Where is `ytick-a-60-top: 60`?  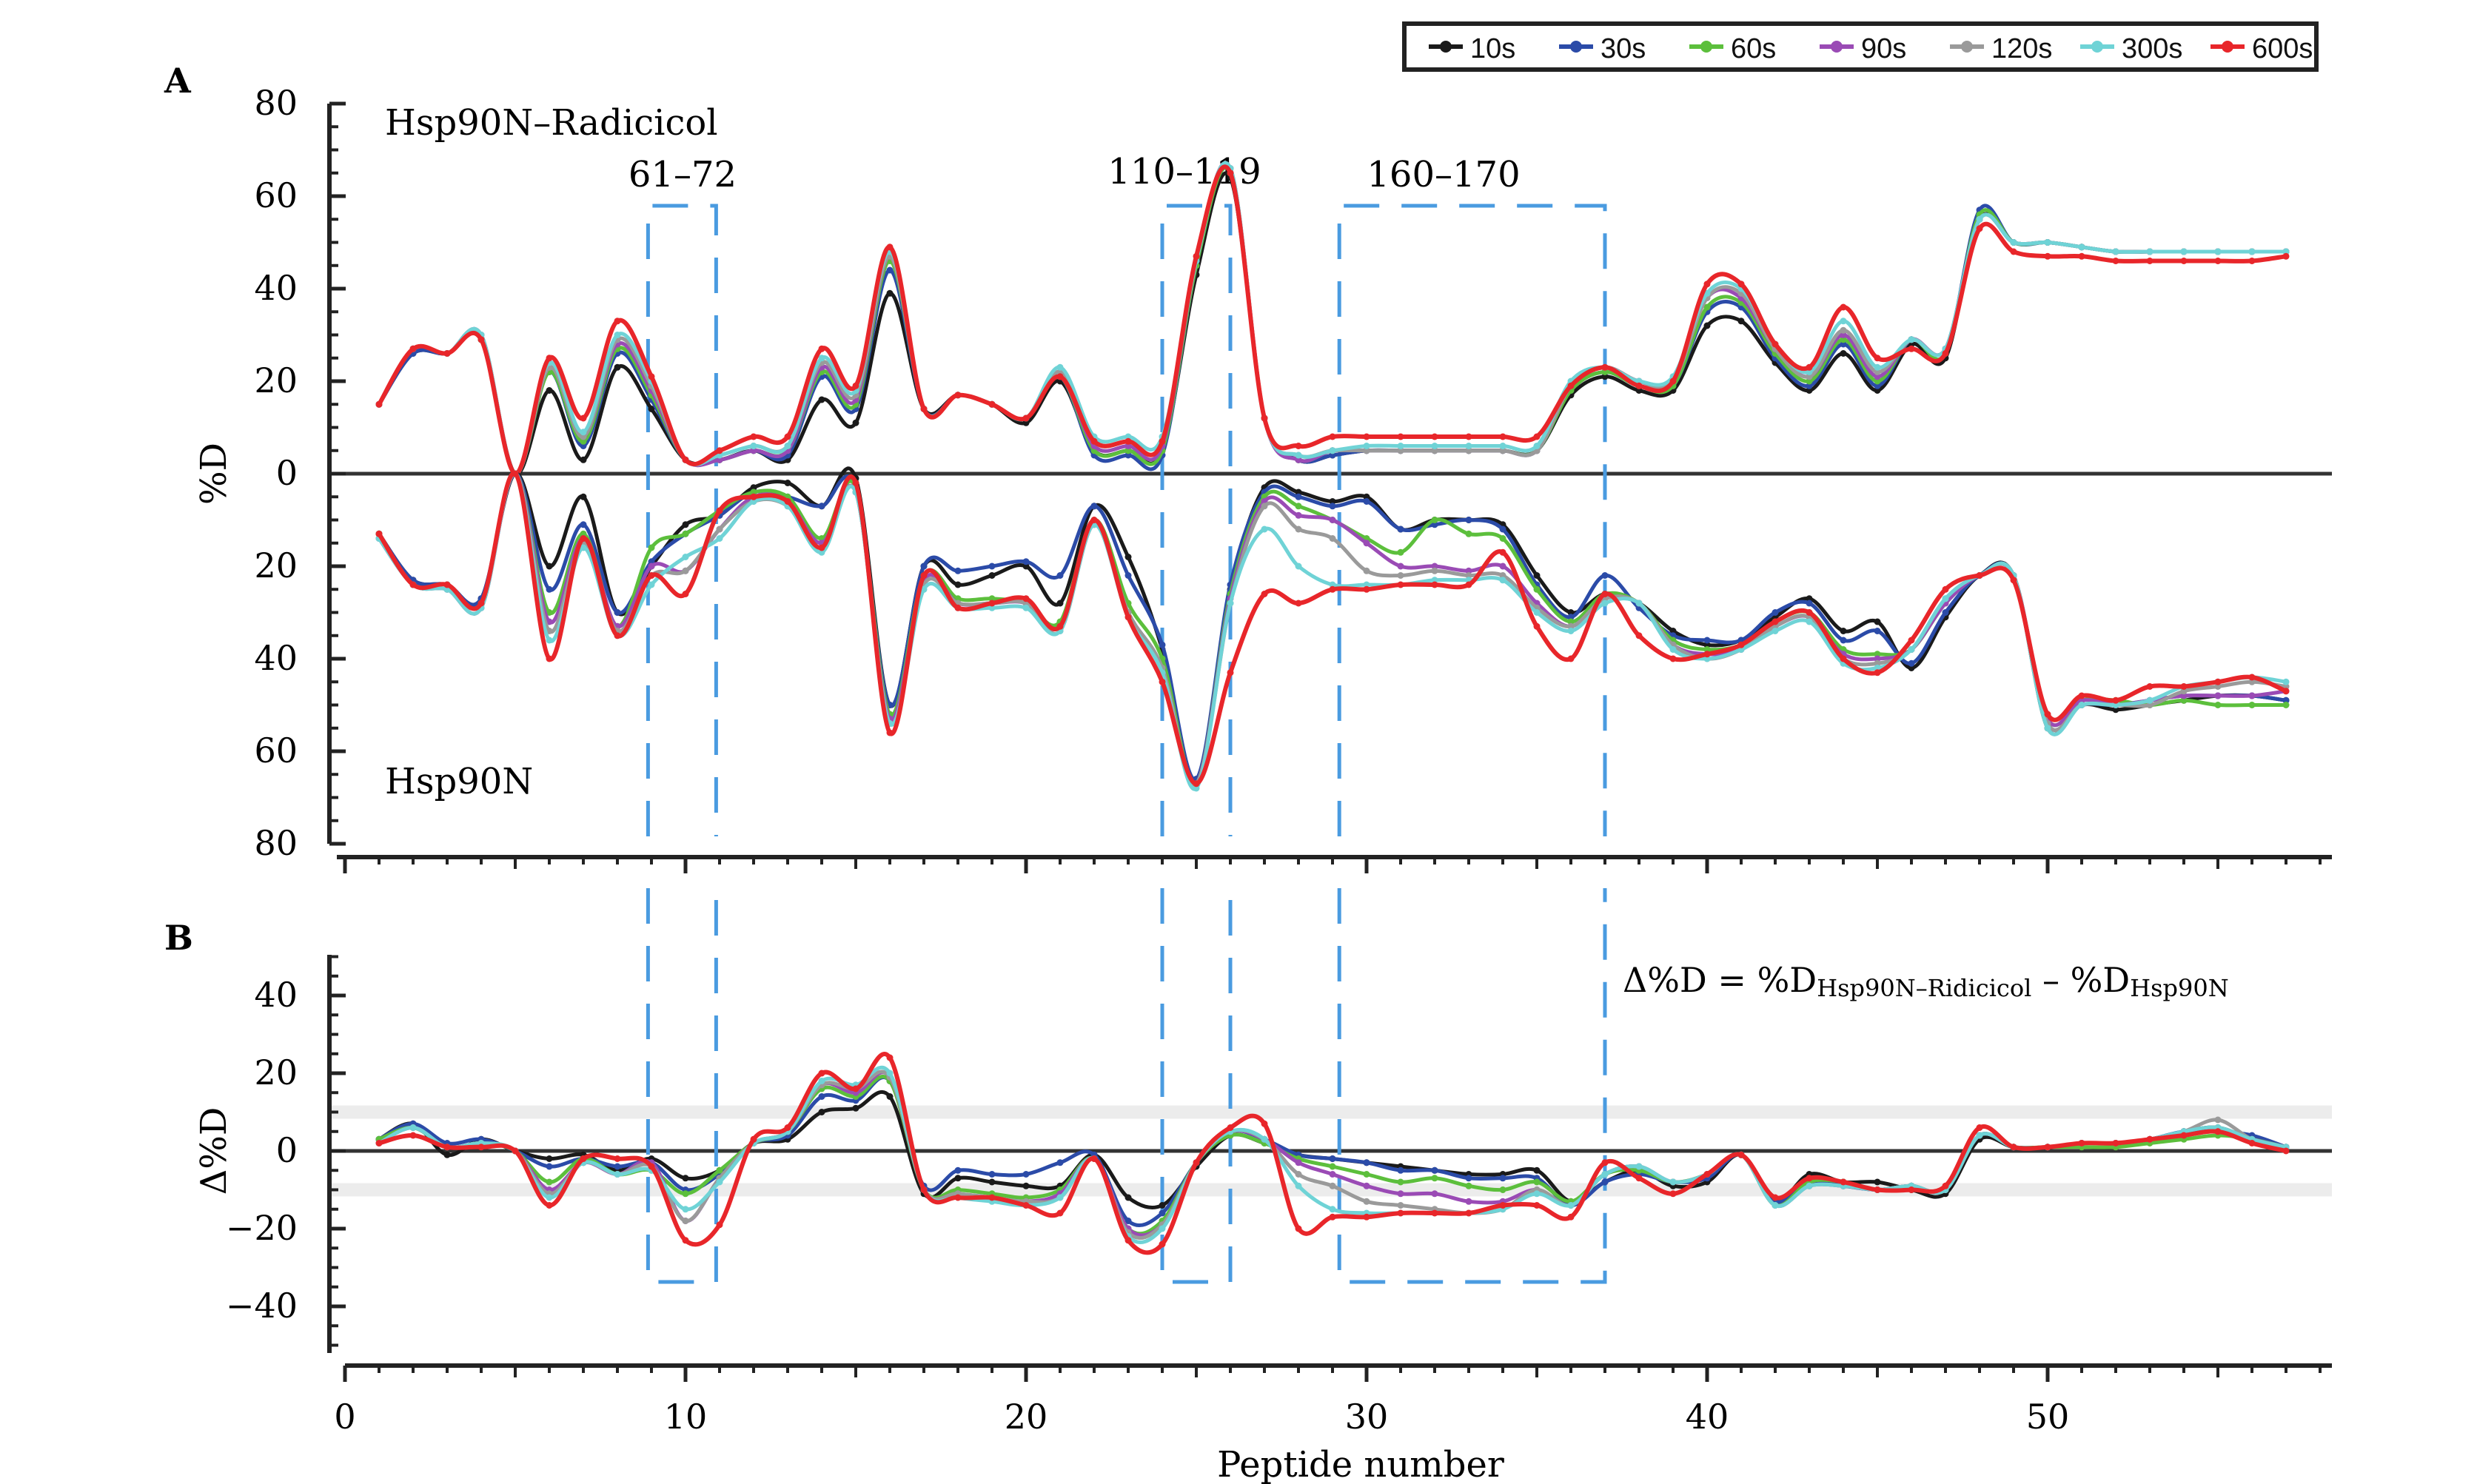 ytick-a-60-top: 60 is located at coordinates (276, 195).